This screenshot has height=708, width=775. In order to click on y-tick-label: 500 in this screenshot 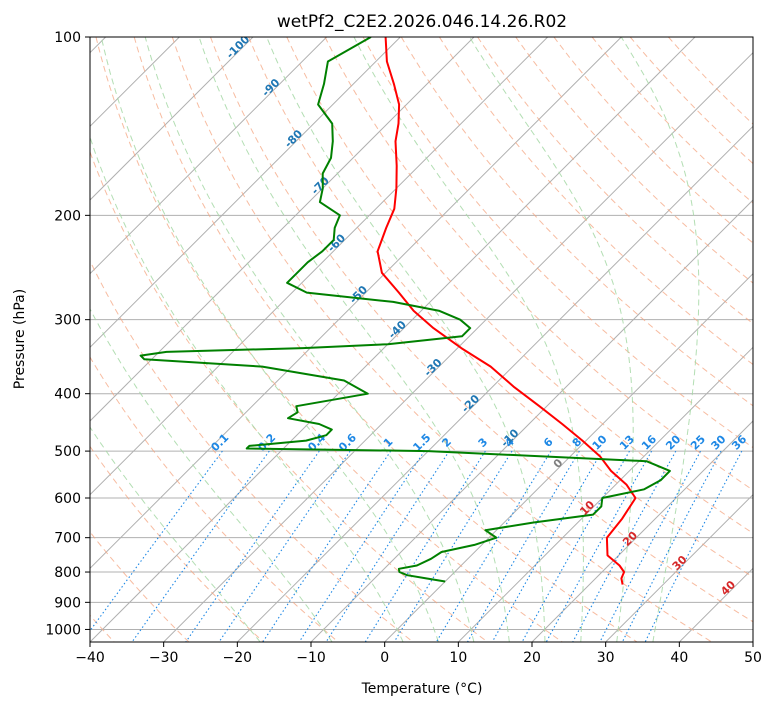, I will do `click(67, 452)`.